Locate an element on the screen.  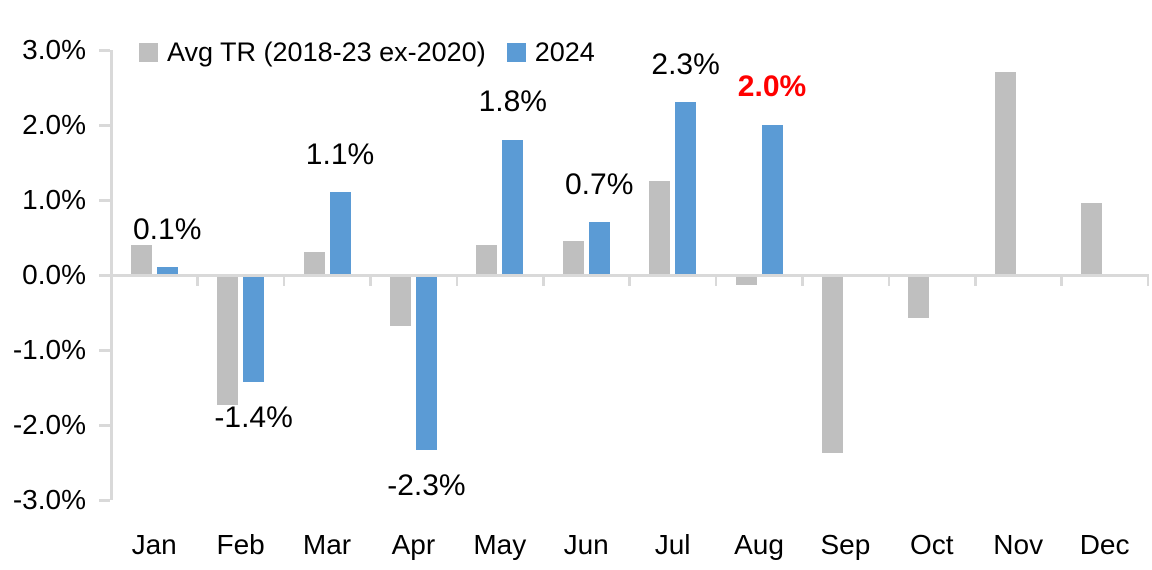
bar-2024-aug is located at coordinates (772, 199).